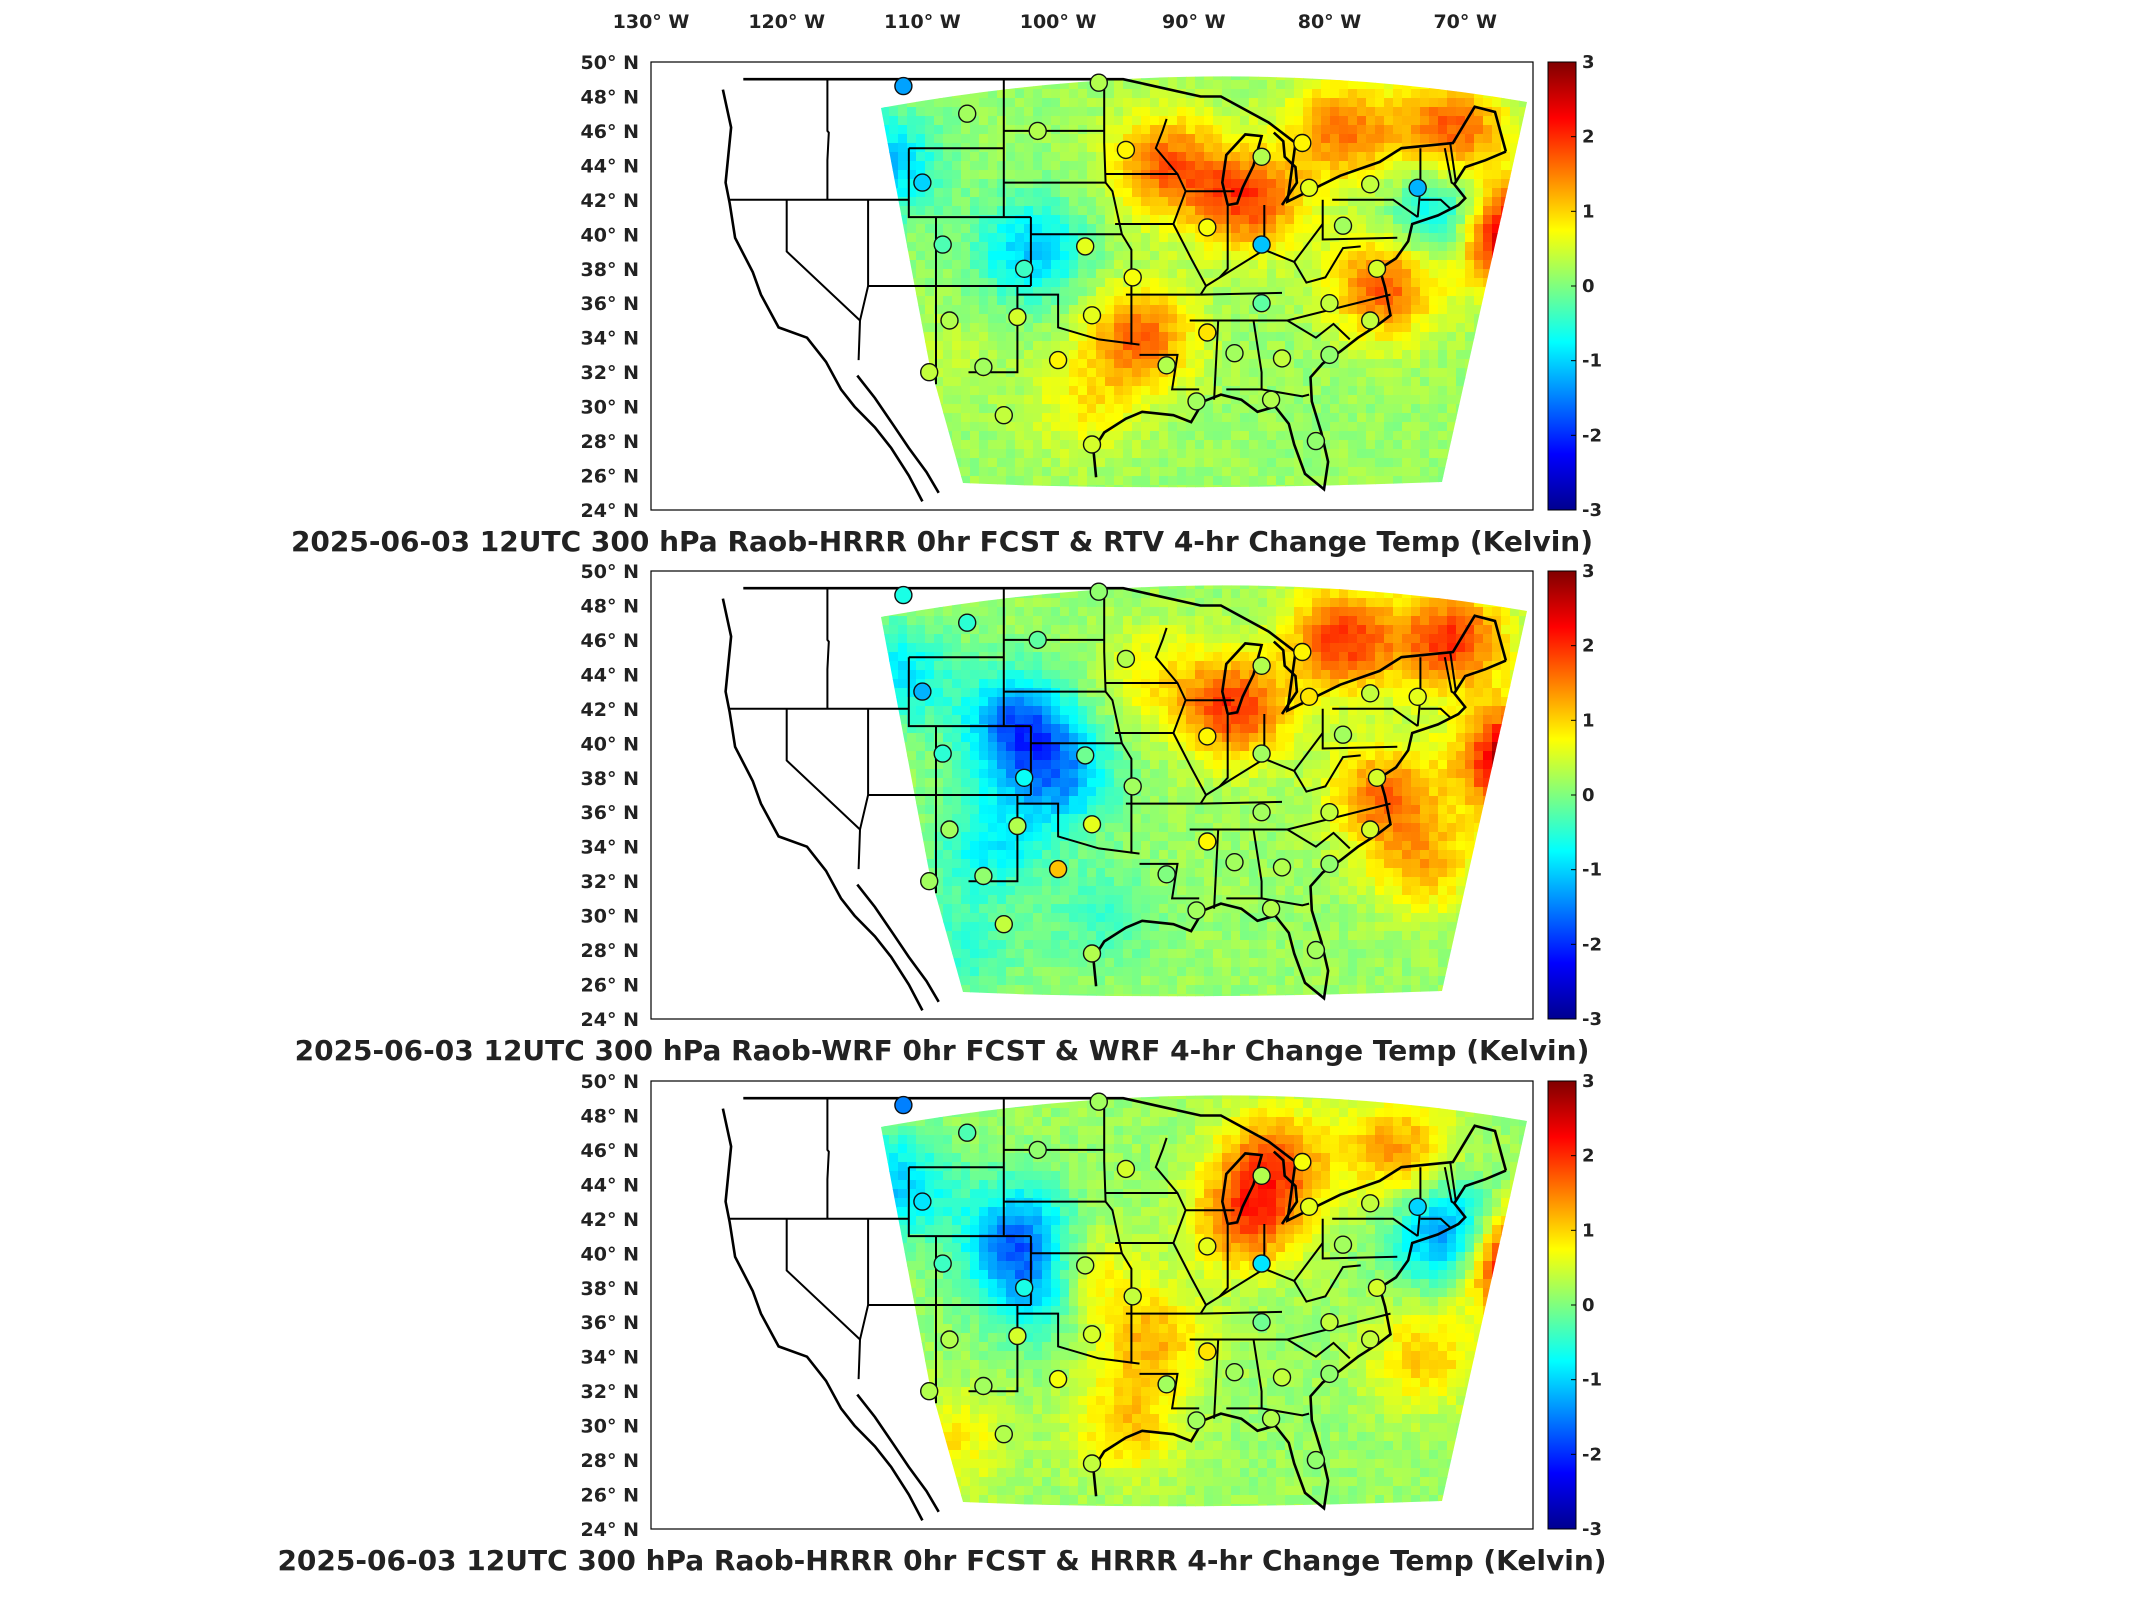 This screenshot has width=2133, height=1600. What do you see at coordinates (1588, 1230) in the screenshot?
I see `colorbar-tick-label: 1` at bounding box center [1588, 1230].